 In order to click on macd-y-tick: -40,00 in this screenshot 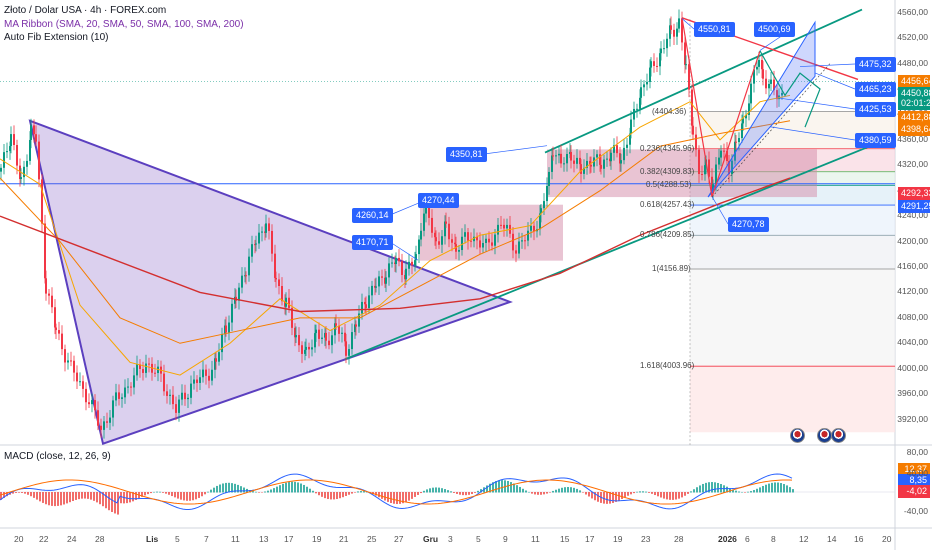, I will do `click(915, 511)`.